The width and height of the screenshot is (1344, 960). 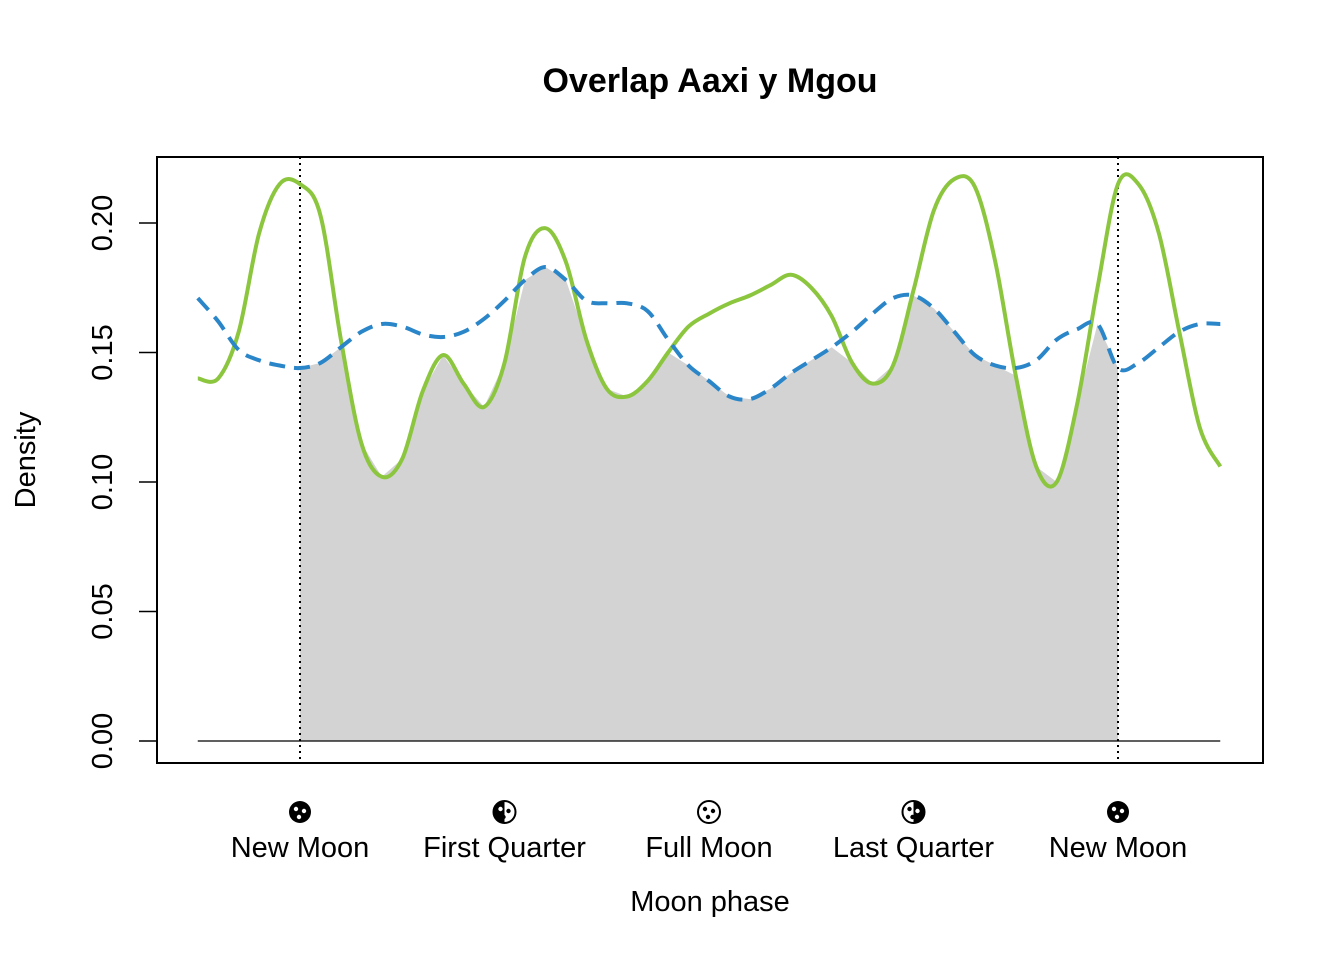 I want to click on y-tick-label: 0.10, so click(x=103, y=482).